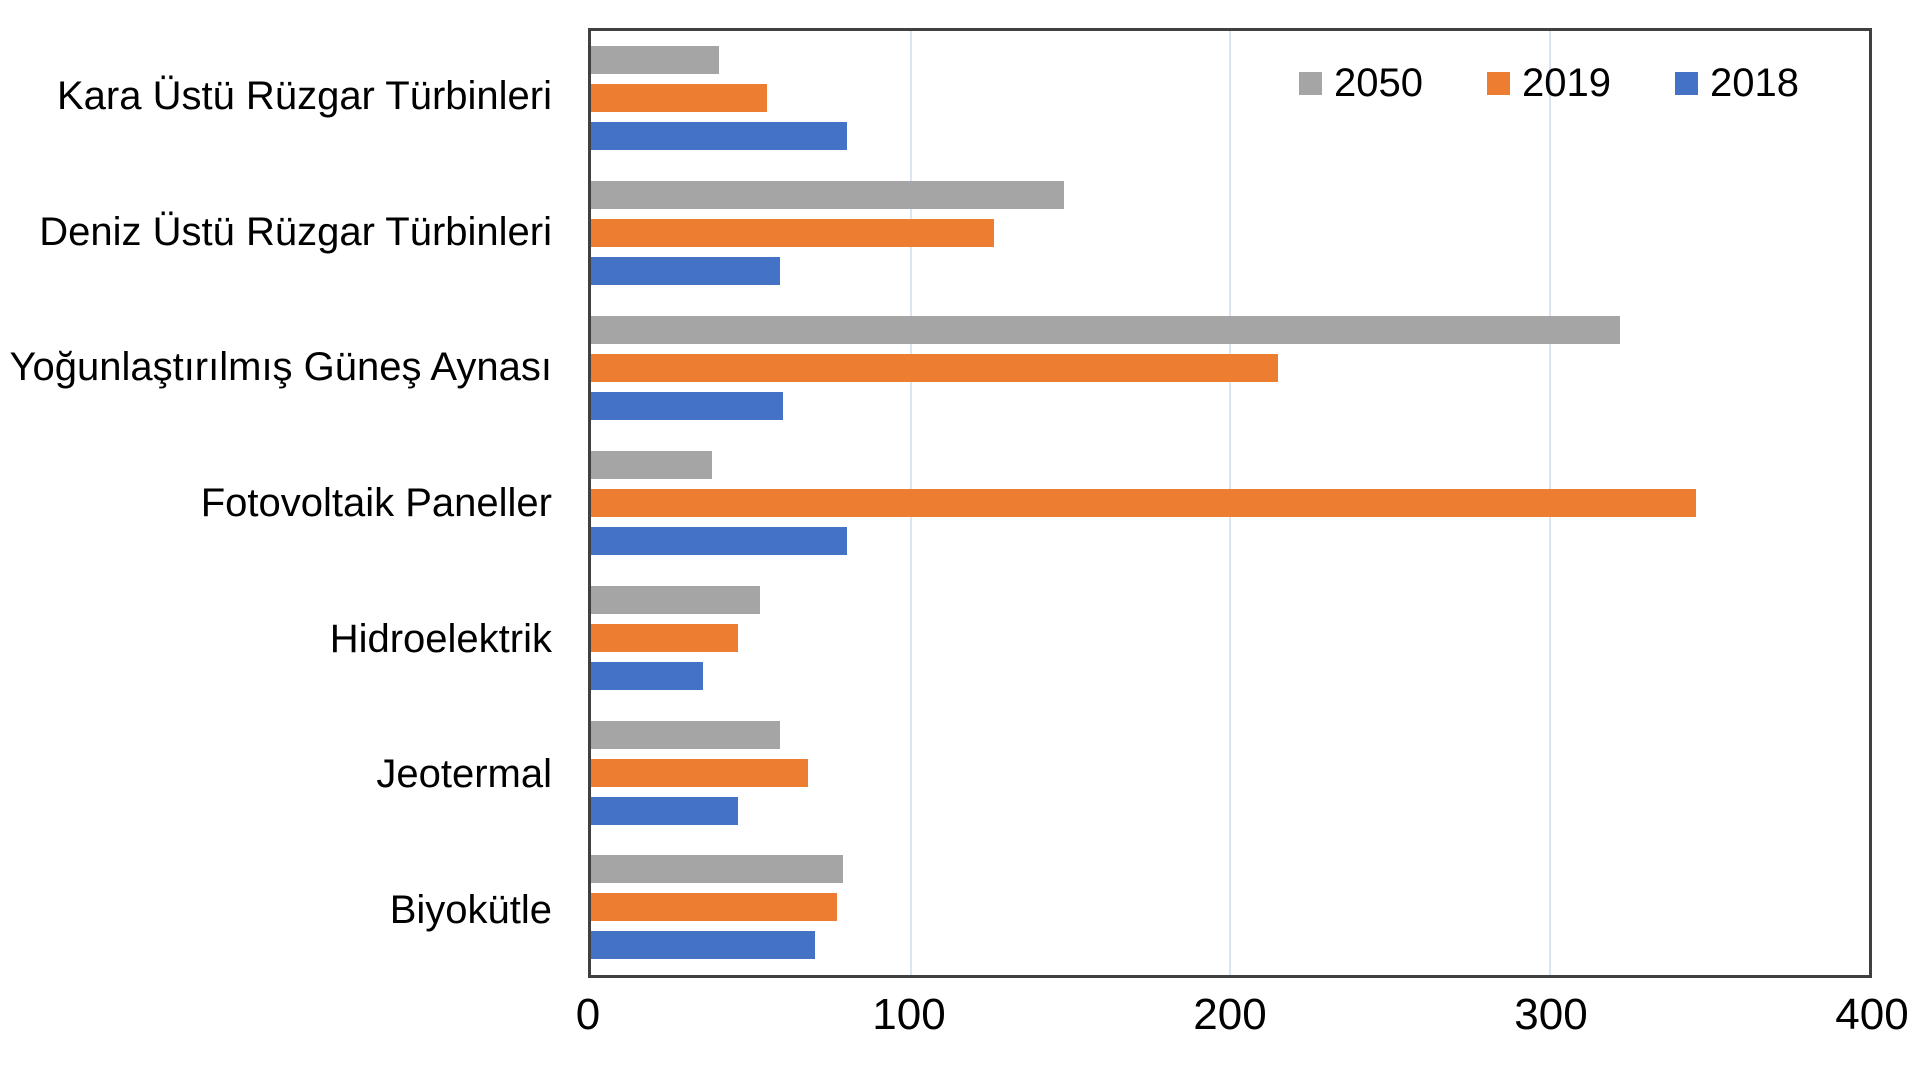  I want to click on x-tick-label: 200, so click(1230, 1014).